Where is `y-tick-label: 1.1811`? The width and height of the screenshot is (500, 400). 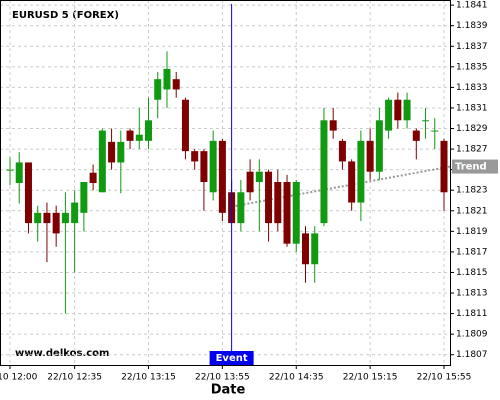 y-tick-label: 1.1811 is located at coordinates (472, 314).